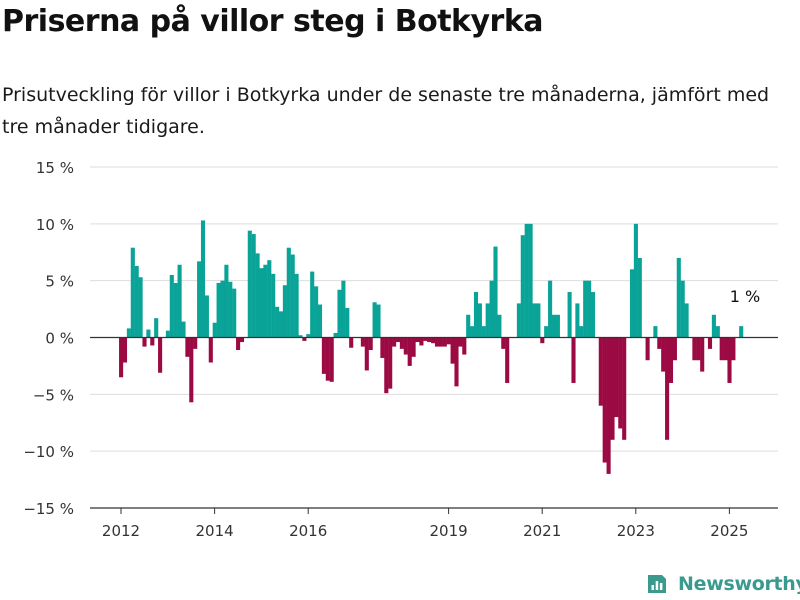  What do you see at coordinates (48, 509) in the screenshot?
I see `y-tick-label: −15 %` at bounding box center [48, 509].